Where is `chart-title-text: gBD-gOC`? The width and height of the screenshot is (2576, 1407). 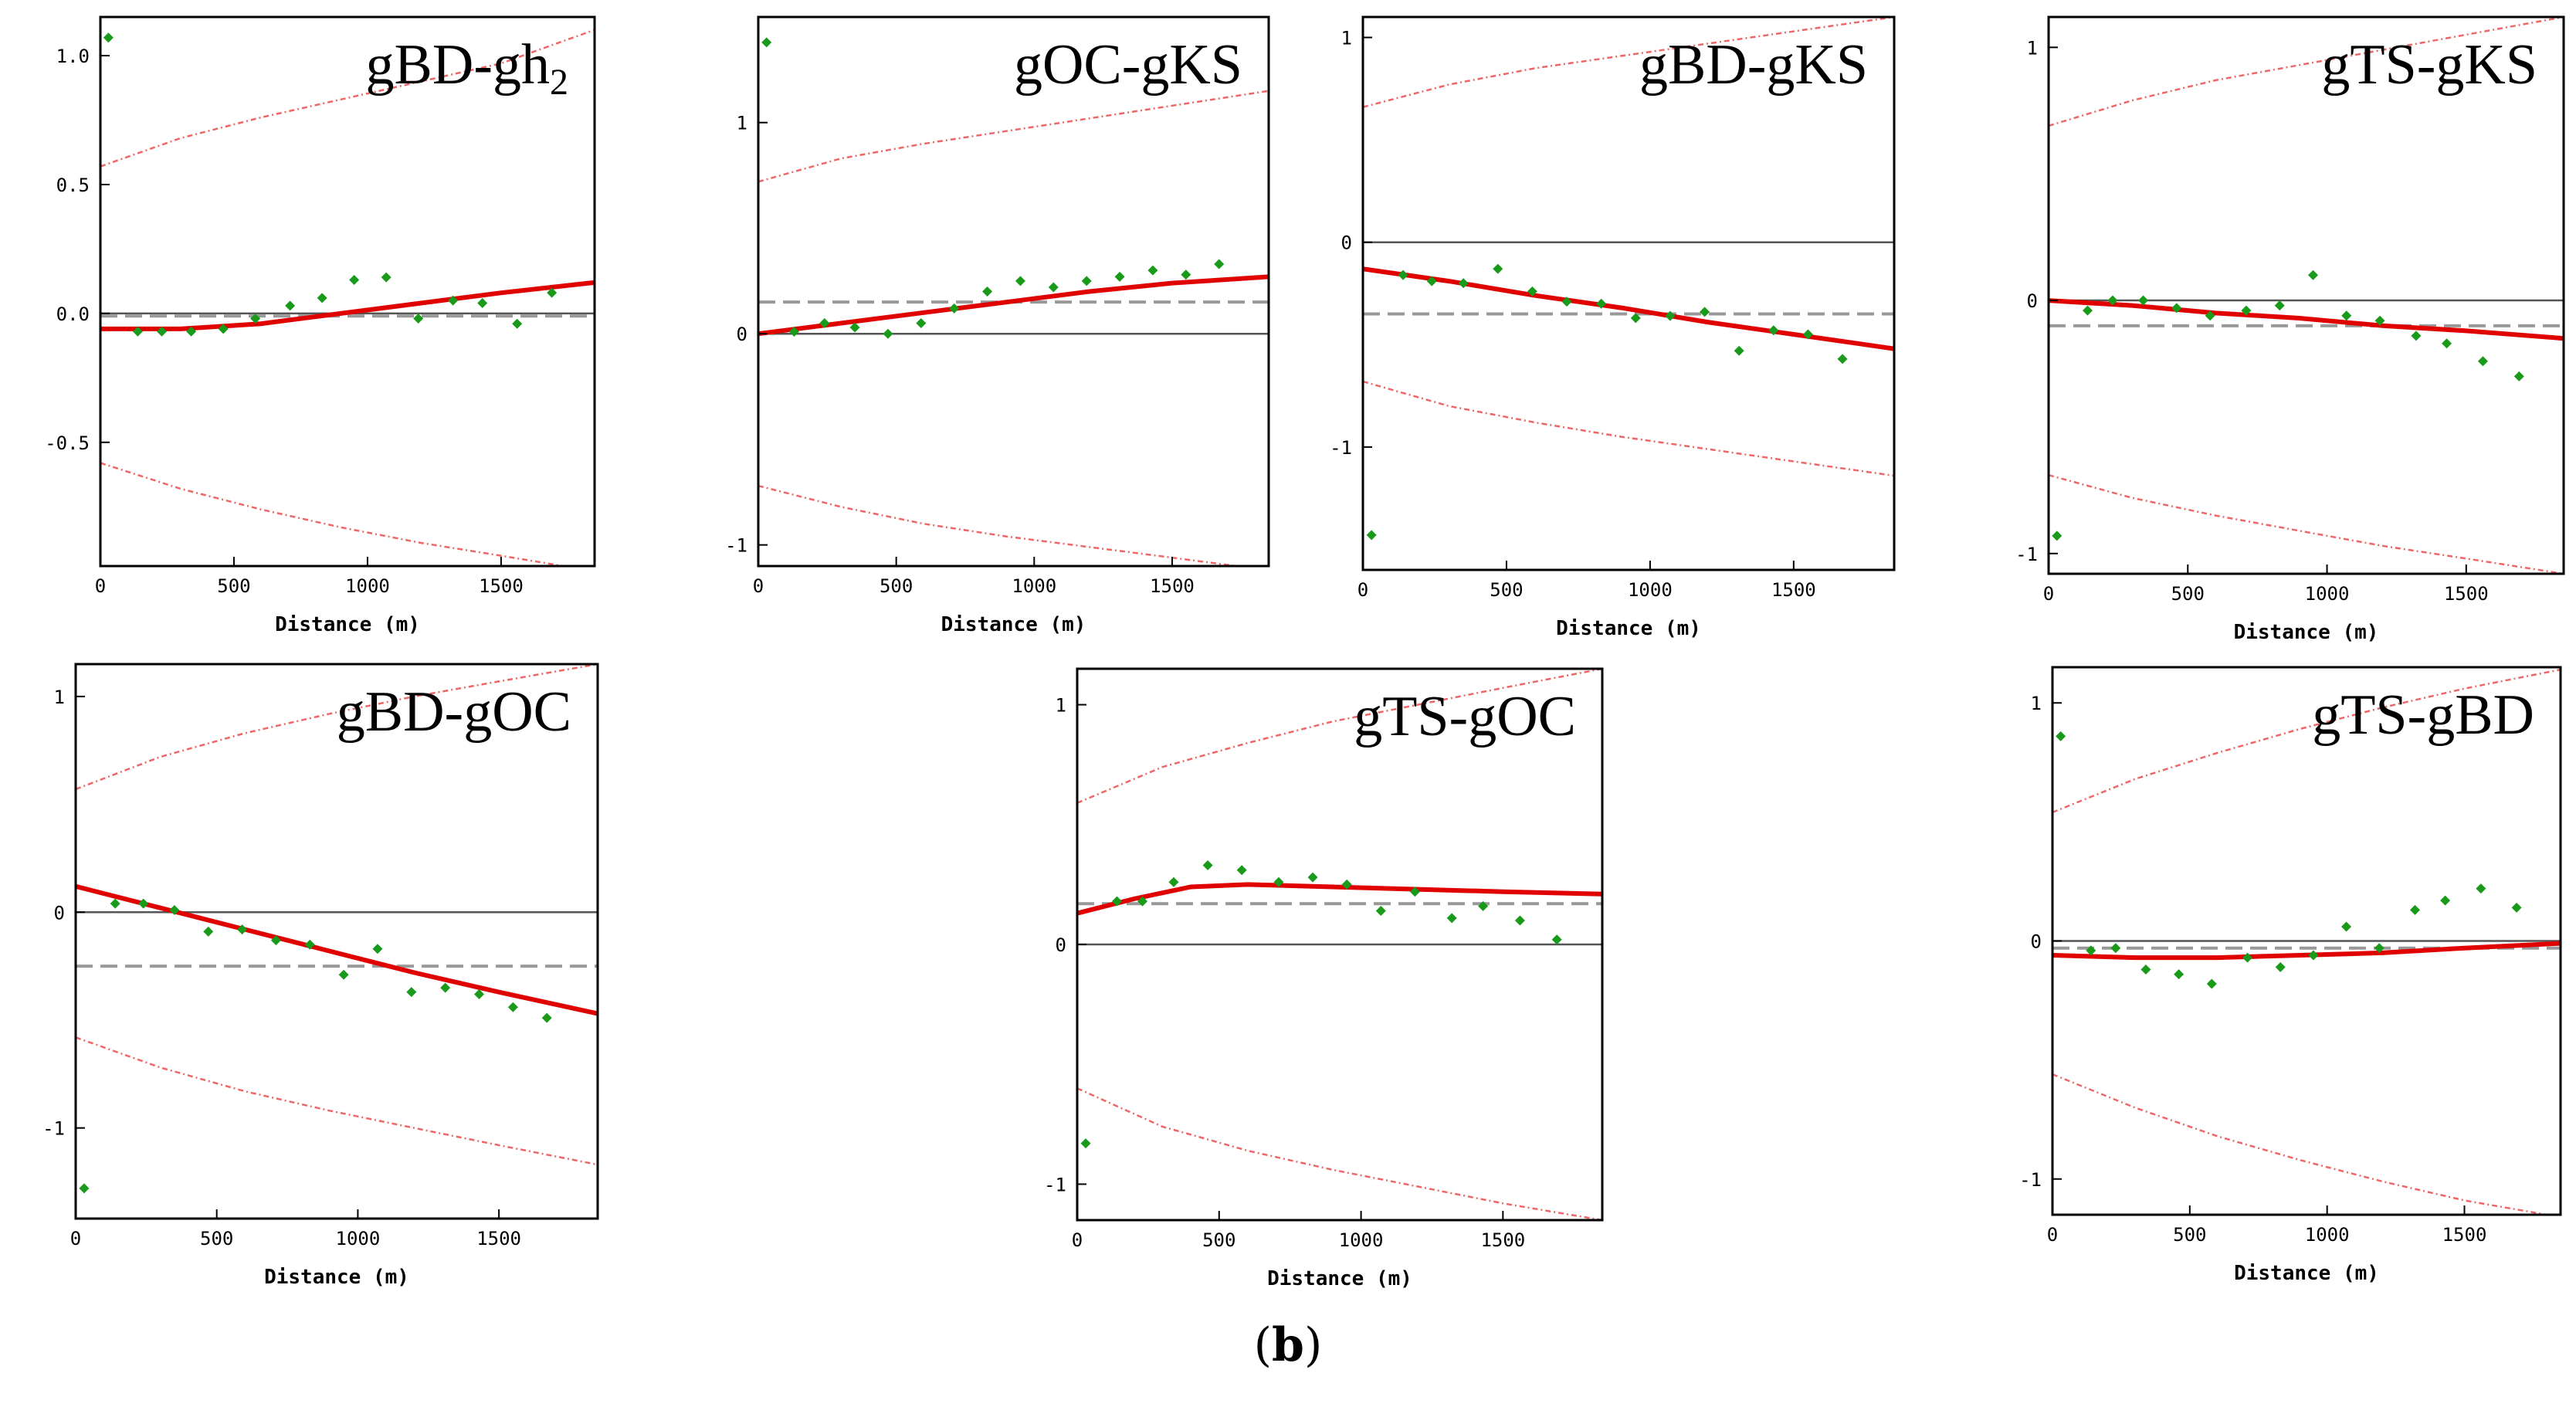
chart-title-text: gBD-gOC is located at coordinates (454, 712).